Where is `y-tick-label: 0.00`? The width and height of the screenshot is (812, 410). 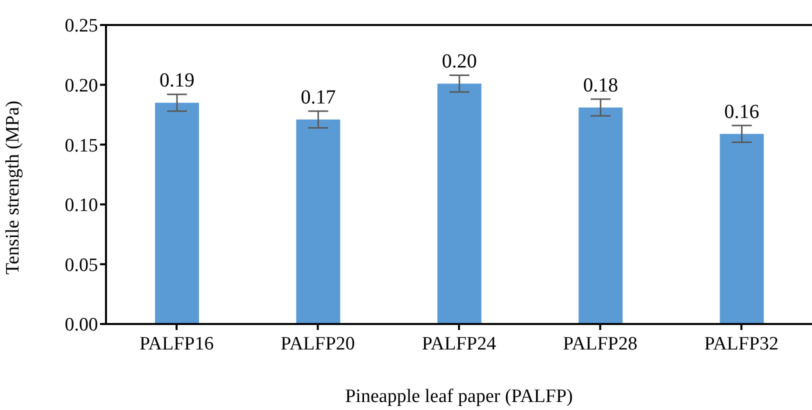
y-tick-label: 0.00 is located at coordinates (81, 325).